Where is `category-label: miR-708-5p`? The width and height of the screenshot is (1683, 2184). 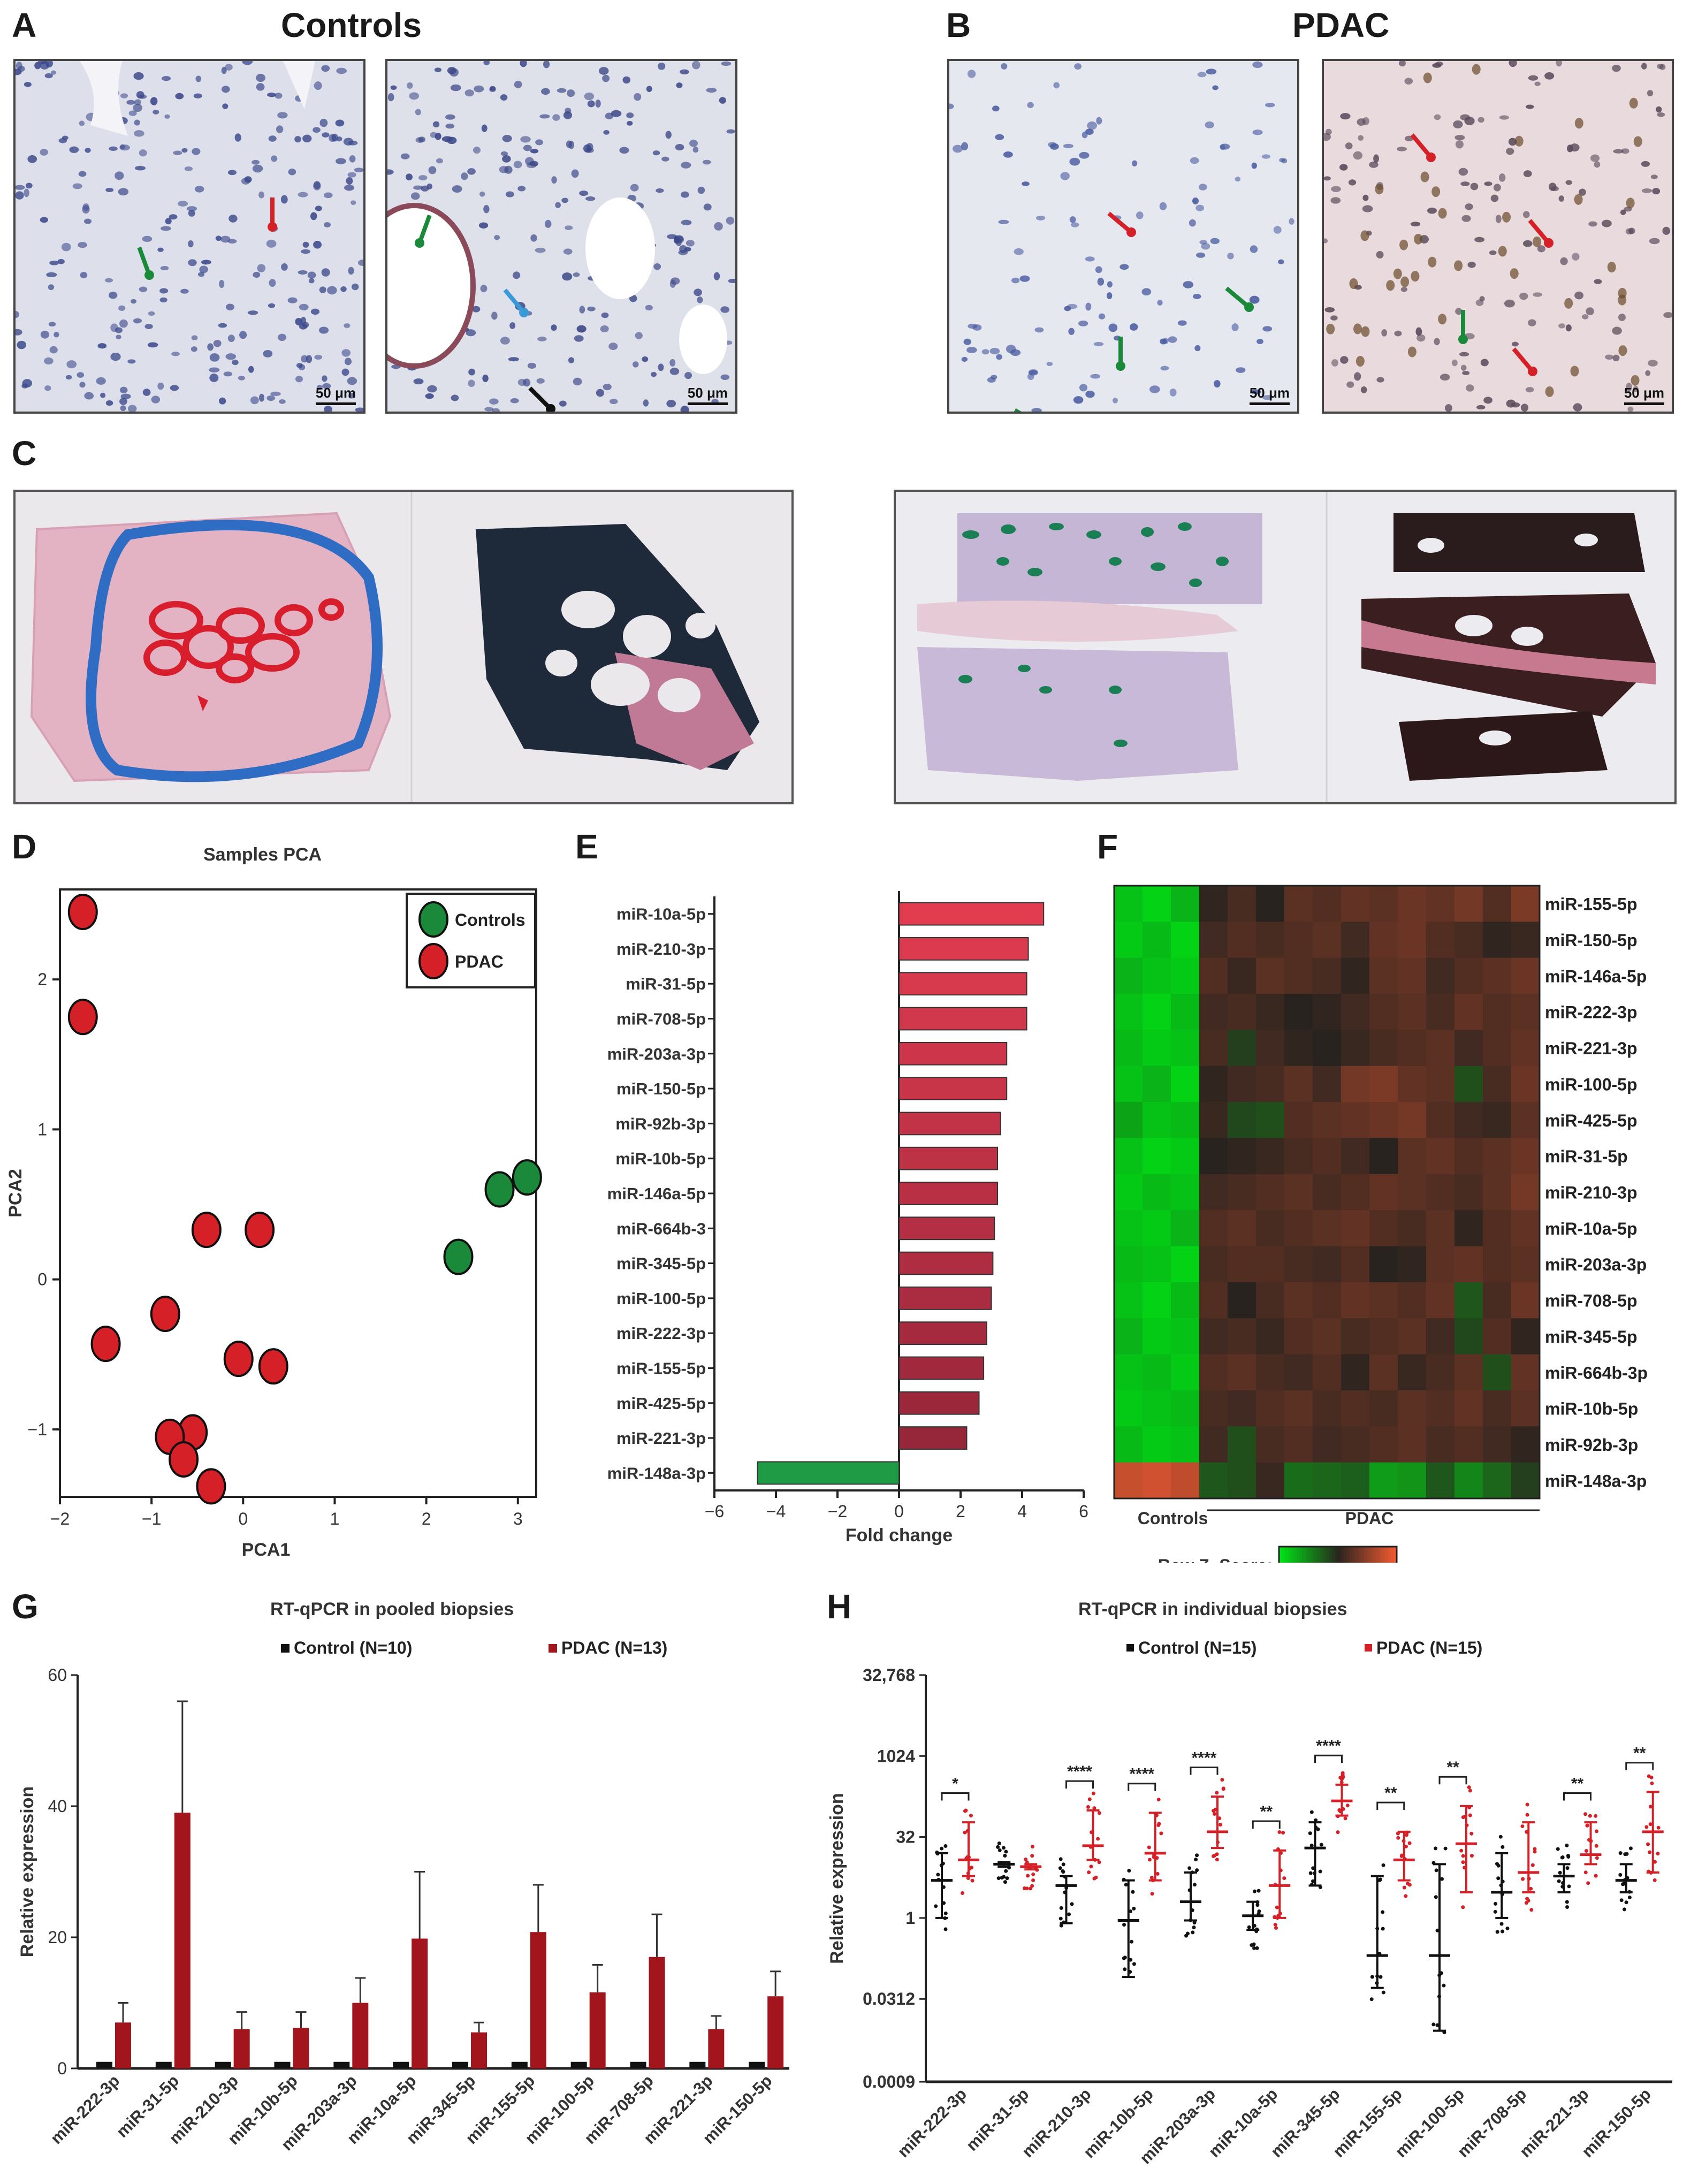
category-label: miR-708-5p is located at coordinates (661, 1019).